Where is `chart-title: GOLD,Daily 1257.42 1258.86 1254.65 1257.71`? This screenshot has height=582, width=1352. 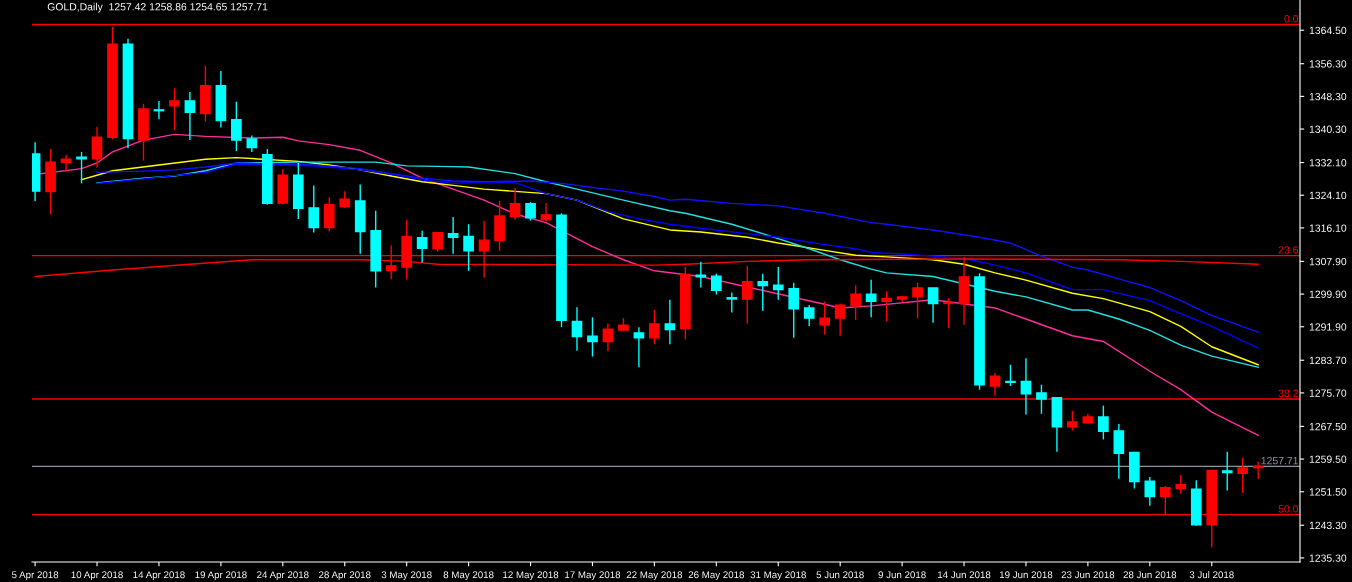 chart-title: GOLD,Daily 1257.42 1258.86 1254.65 1257.71 is located at coordinates (157, 7).